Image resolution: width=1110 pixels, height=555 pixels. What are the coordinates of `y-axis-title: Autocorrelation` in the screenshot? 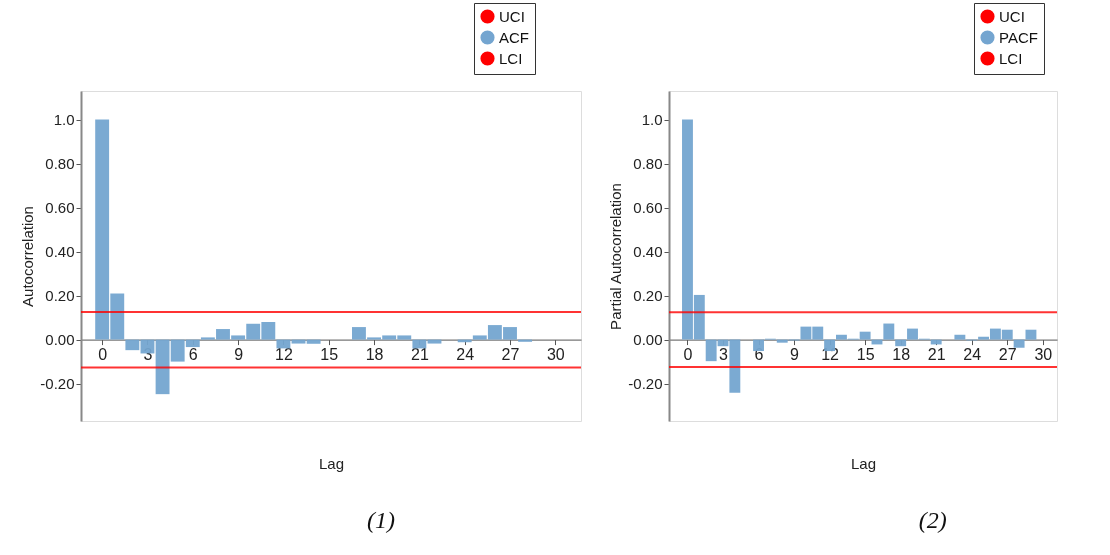 It's located at (28, 256).